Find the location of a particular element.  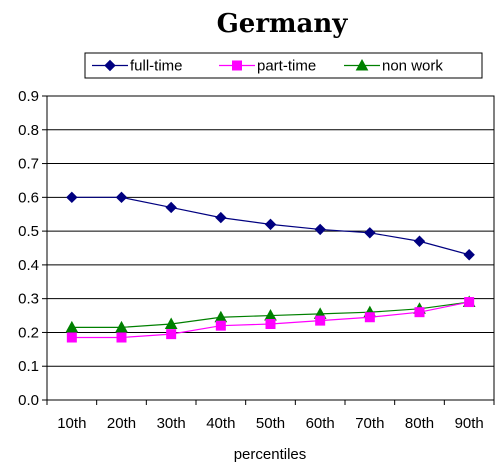

legend-item-non-work: non work is located at coordinates (393, 66).